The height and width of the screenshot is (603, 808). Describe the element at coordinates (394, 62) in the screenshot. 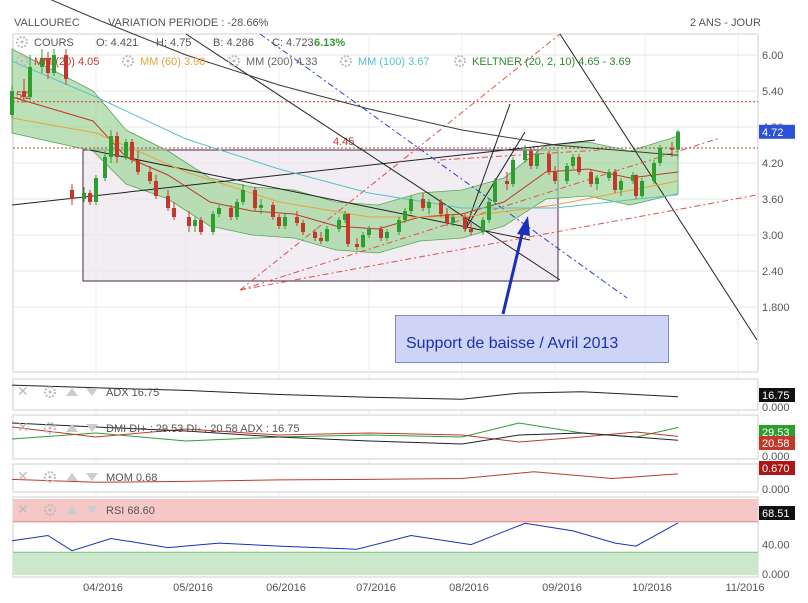

I see `mm100-label: MM (100) 3.67` at that location.